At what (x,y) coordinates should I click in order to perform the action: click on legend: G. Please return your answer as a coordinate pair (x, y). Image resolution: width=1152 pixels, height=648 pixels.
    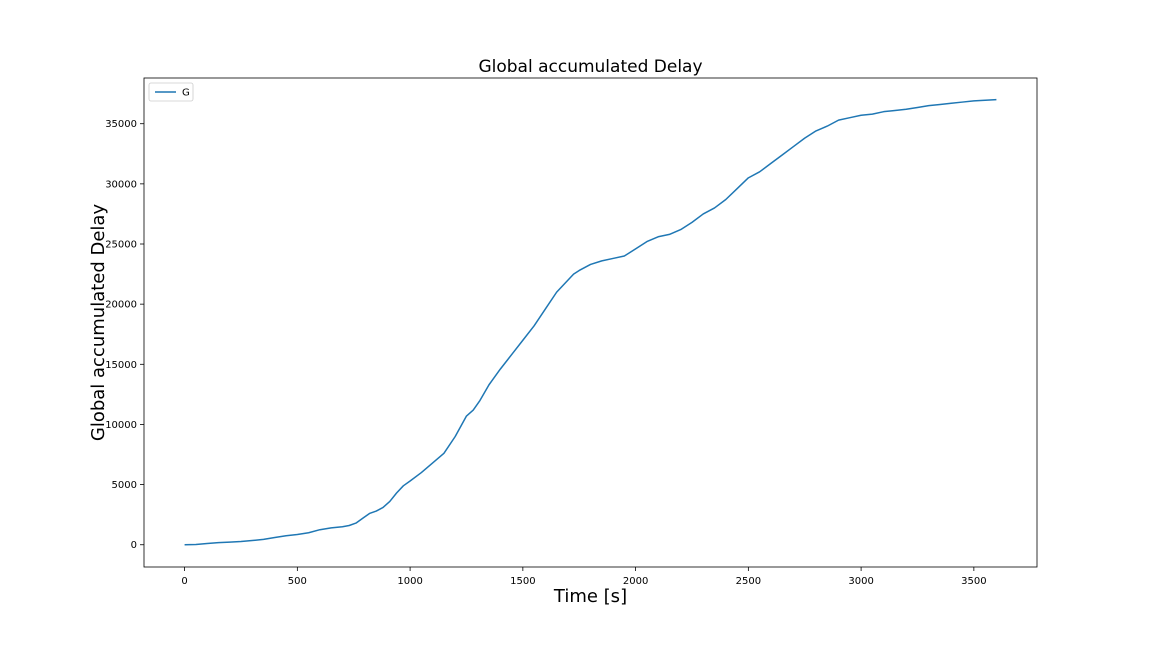
    Looking at the image, I should click on (171, 92).